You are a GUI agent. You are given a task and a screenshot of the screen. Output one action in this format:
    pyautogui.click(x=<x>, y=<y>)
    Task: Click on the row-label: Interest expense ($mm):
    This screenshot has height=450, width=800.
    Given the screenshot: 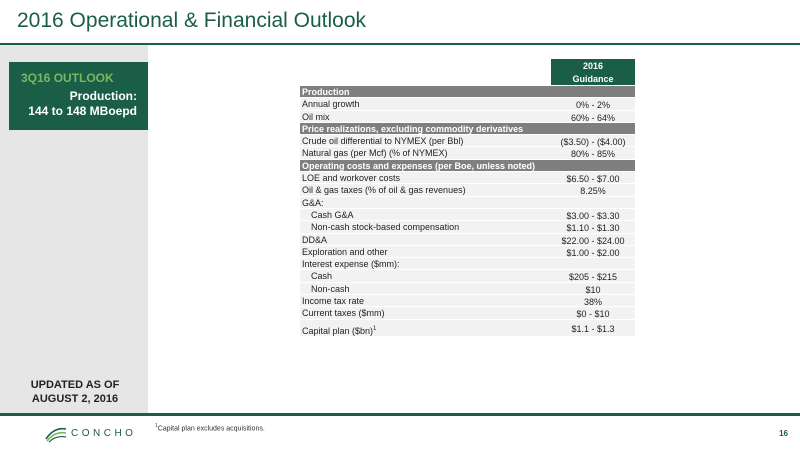 What is the action you would take?
    pyautogui.click(x=351, y=264)
    